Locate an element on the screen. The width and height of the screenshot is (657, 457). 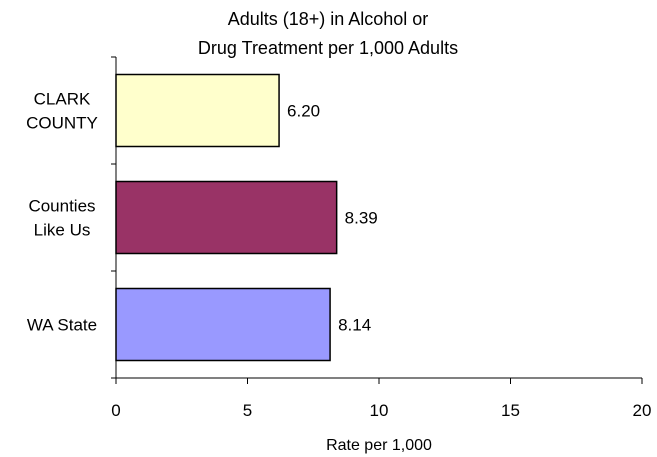
data-label: 8.39 is located at coordinates (361, 218).